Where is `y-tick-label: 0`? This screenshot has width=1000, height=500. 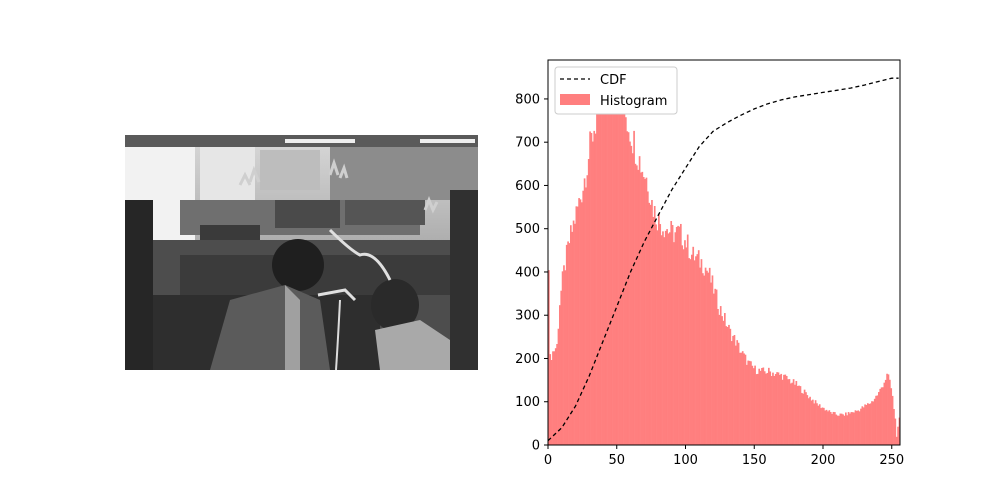
y-tick-label: 0 is located at coordinates (536, 446).